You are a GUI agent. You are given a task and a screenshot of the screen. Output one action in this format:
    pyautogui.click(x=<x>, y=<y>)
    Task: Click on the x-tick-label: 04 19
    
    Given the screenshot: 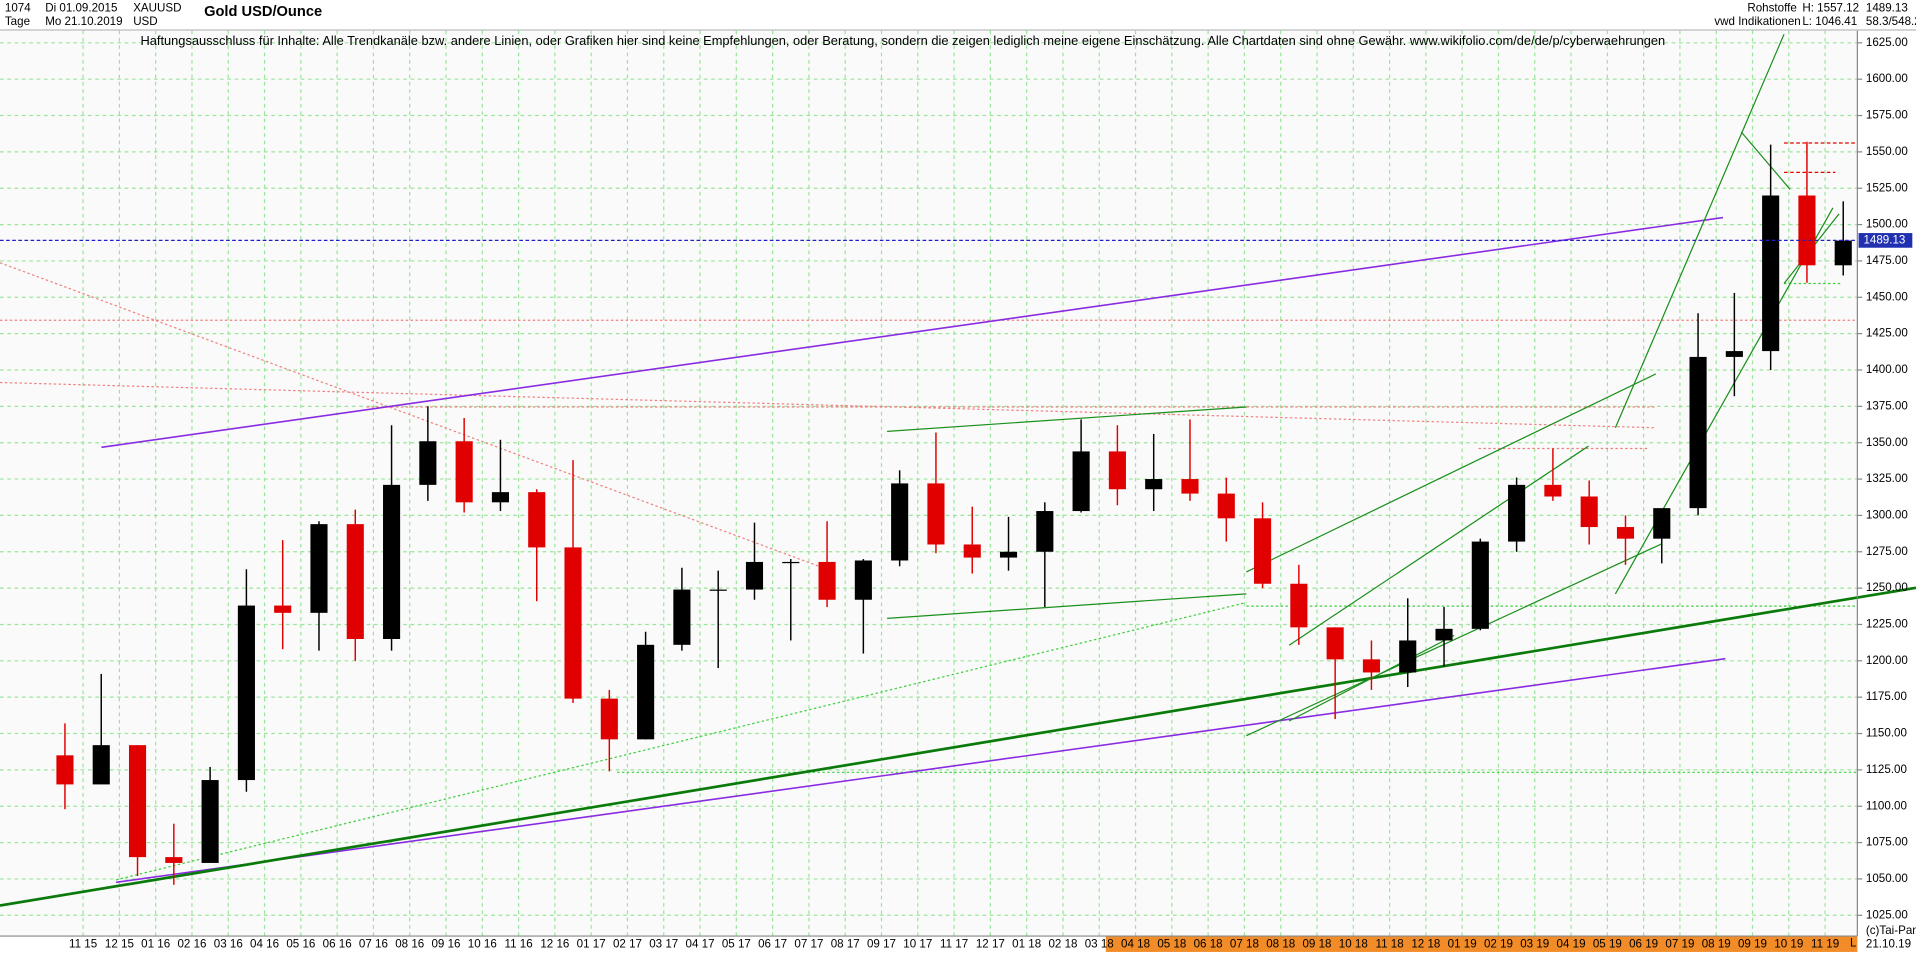 What is the action you would take?
    pyautogui.click(x=1571, y=944)
    